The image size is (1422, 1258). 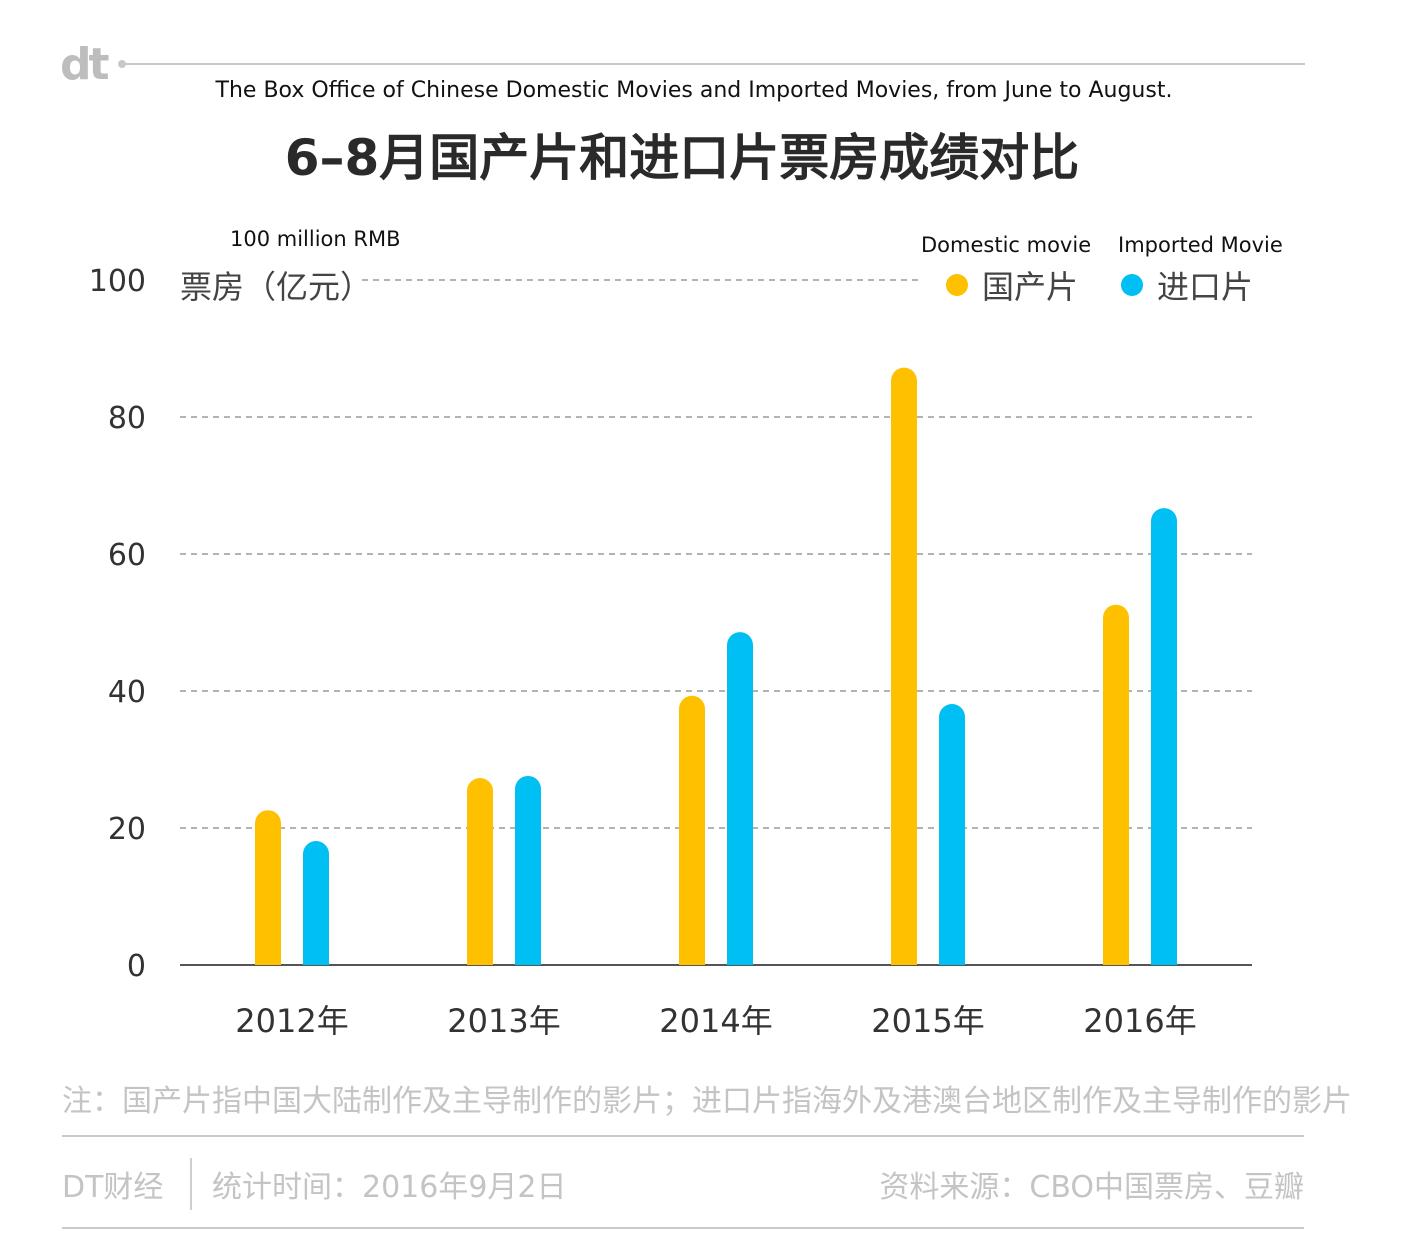 I want to click on legend-domestic-english: Domestic movie, so click(x=1006, y=245).